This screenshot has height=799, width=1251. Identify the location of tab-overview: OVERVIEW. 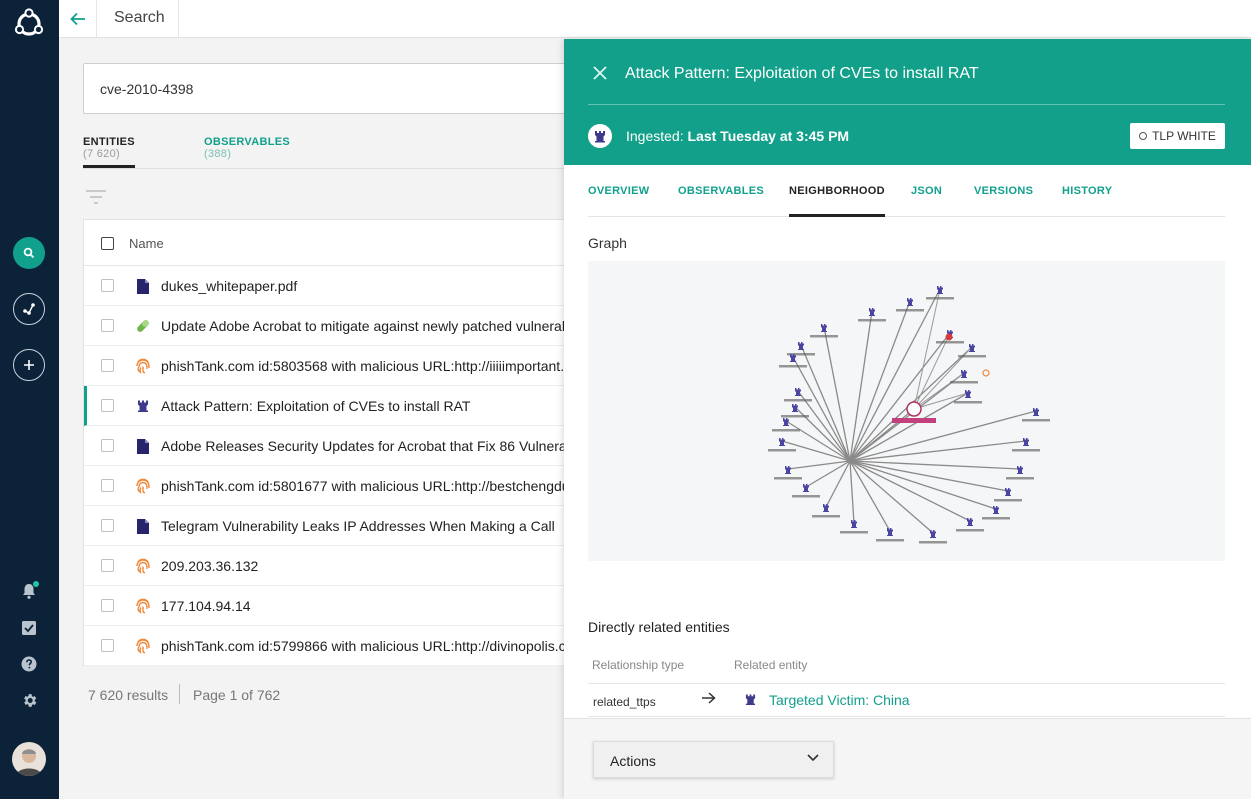
(619, 191).